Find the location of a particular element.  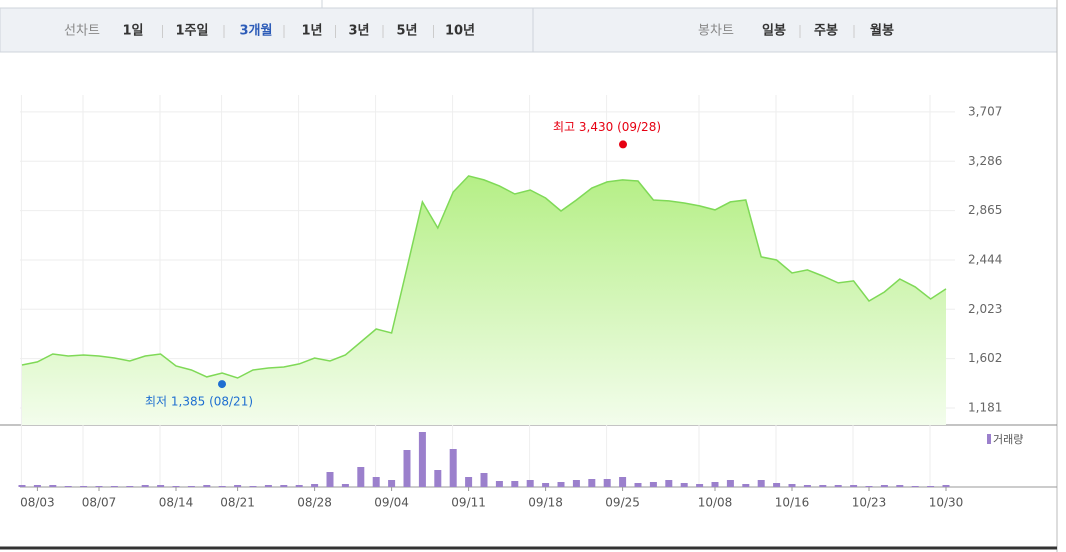

x-tick-label: 08/07 is located at coordinates (99, 503).